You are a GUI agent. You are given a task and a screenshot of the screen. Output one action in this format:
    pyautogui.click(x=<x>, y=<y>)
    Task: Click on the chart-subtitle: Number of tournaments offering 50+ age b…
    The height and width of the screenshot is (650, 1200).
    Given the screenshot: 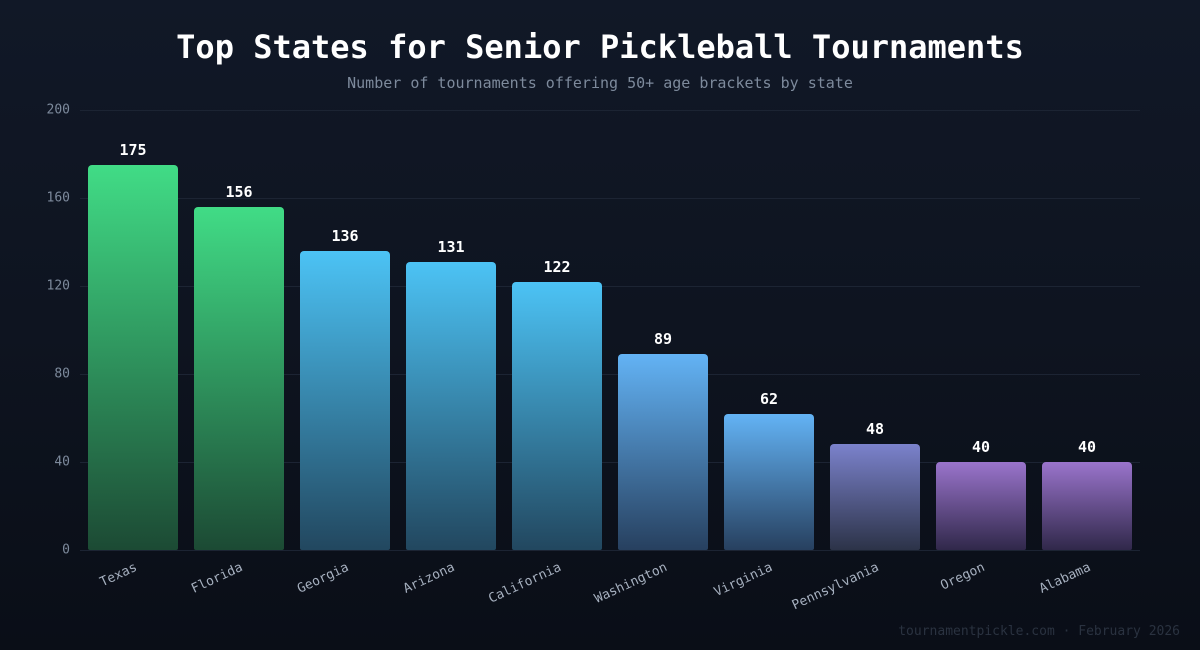 What is the action you would take?
    pyautogui.click(x=600, y=83)
    